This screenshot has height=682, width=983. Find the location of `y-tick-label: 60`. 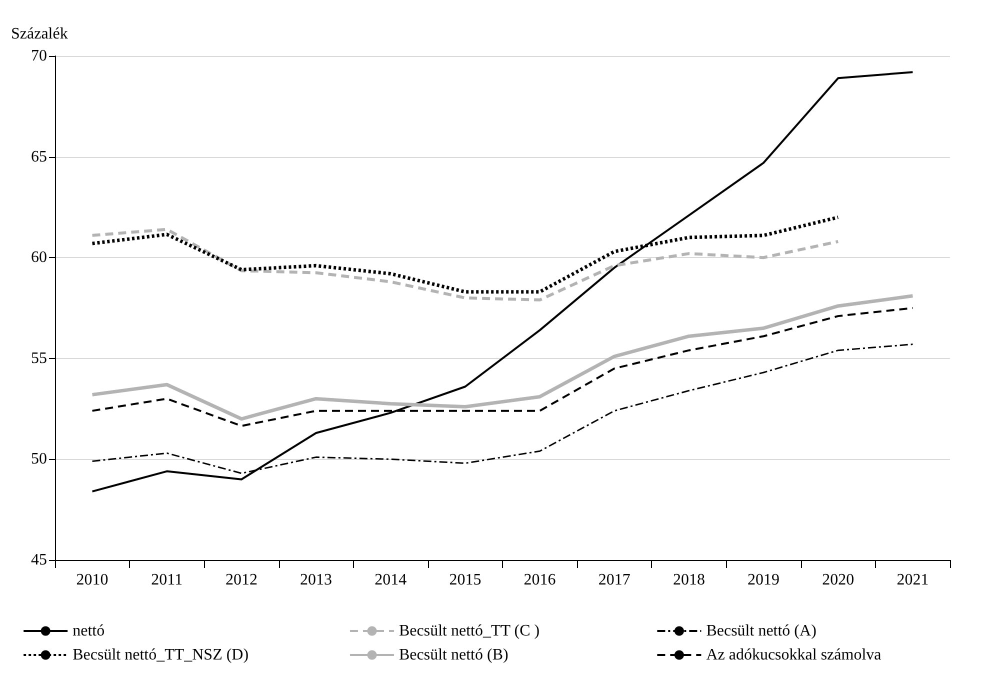

y-tick-label: 60 is located at coordinates (39, 257).